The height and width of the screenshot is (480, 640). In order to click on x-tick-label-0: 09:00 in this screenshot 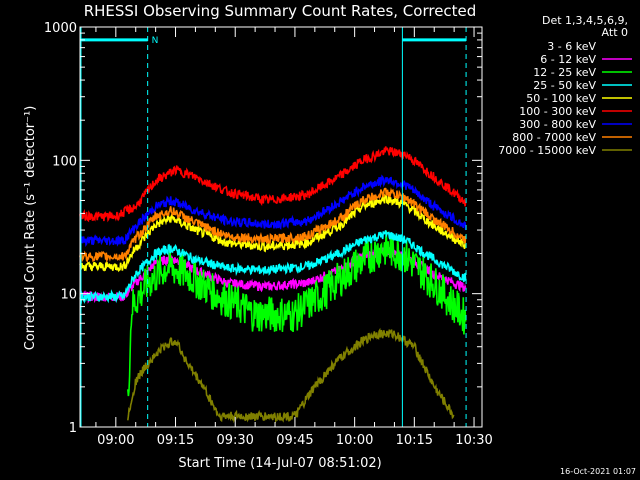, I will do `click(115, 440)`.